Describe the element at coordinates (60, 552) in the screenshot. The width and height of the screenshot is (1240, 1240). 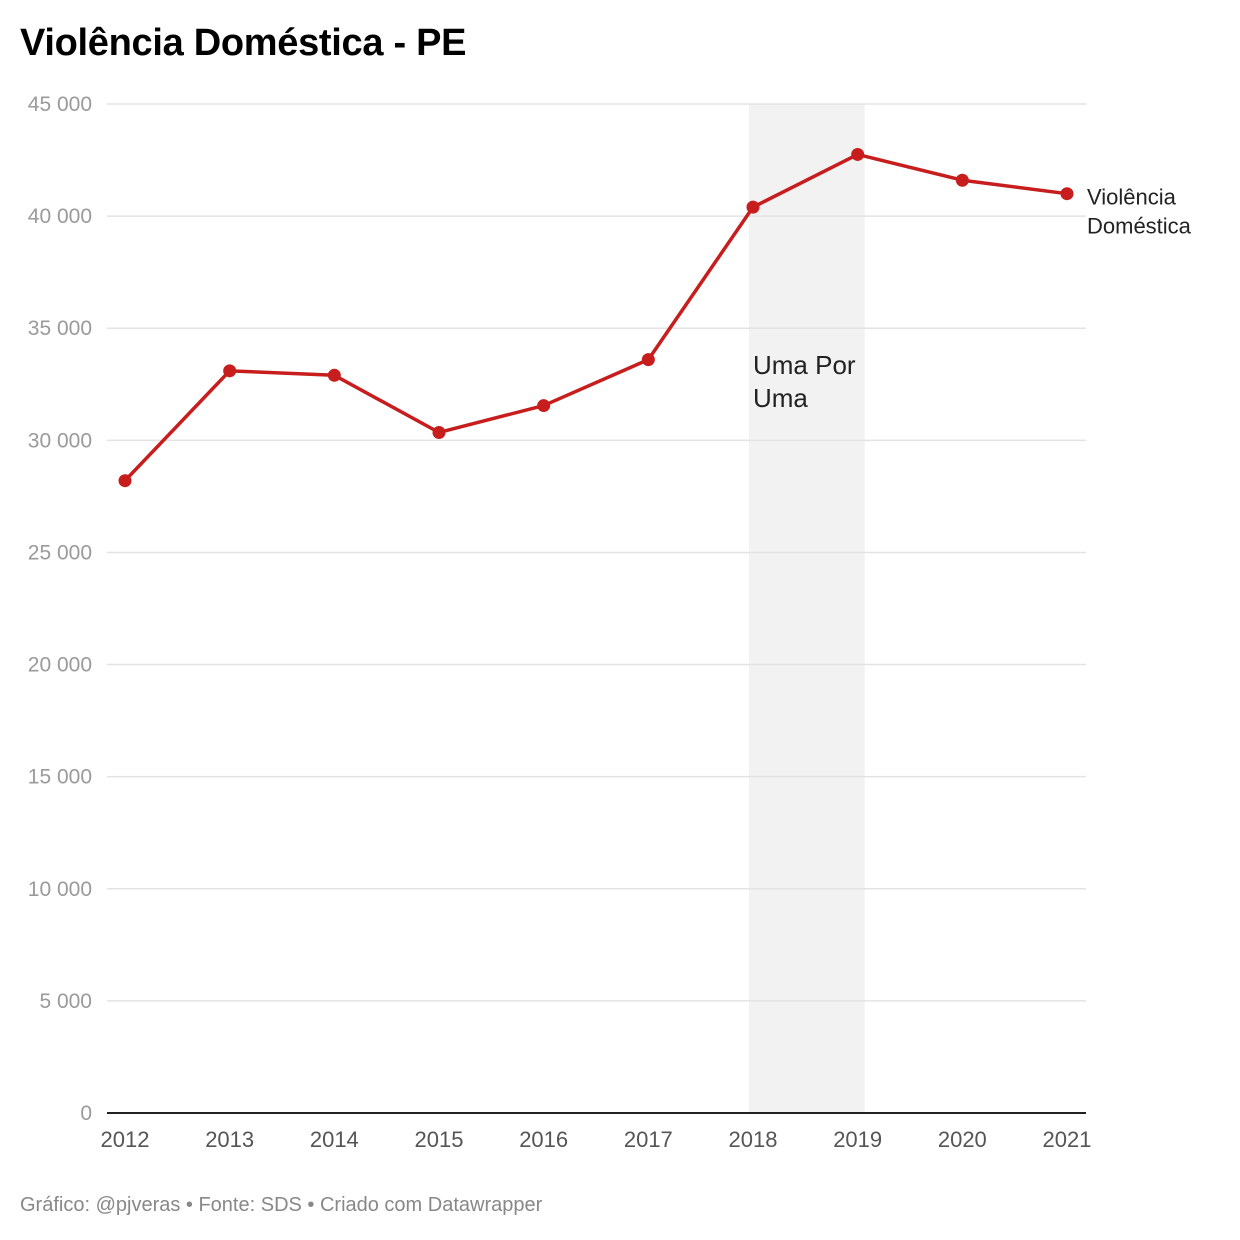
I see `y-tick-label: 25 000` at that location.